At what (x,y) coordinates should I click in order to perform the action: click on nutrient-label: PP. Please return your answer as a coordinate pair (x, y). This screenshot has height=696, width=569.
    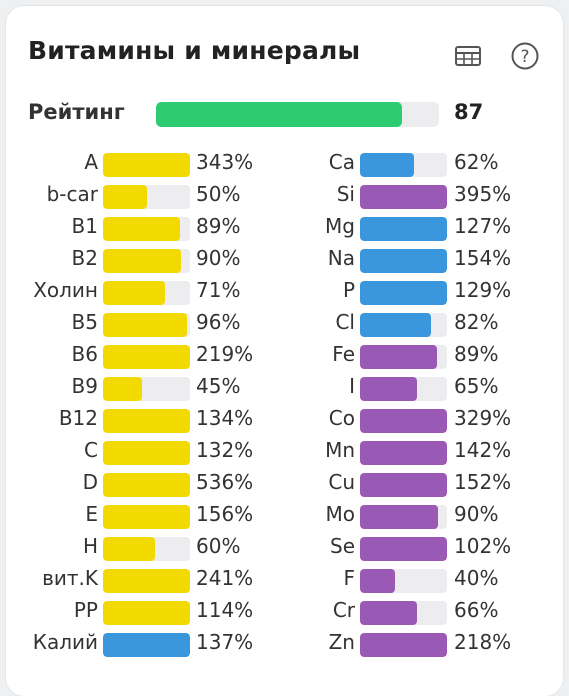
    Looking at the image, I should click on (85, 610).